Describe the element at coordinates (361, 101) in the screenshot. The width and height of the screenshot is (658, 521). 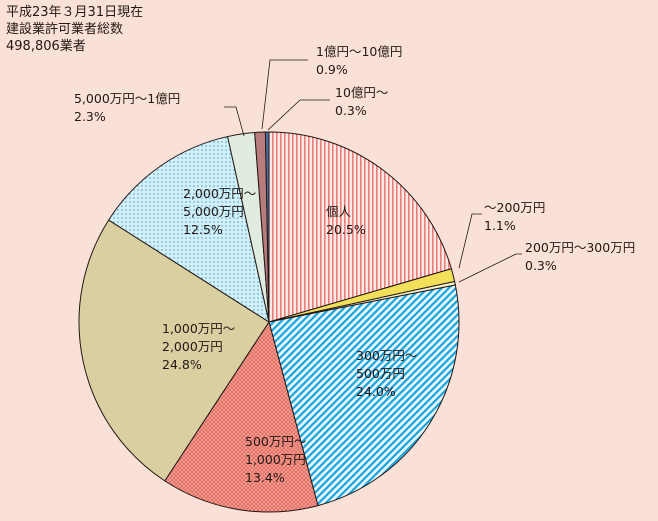
I see `slice-label-9: 10億円～ 0.3%` at that location.